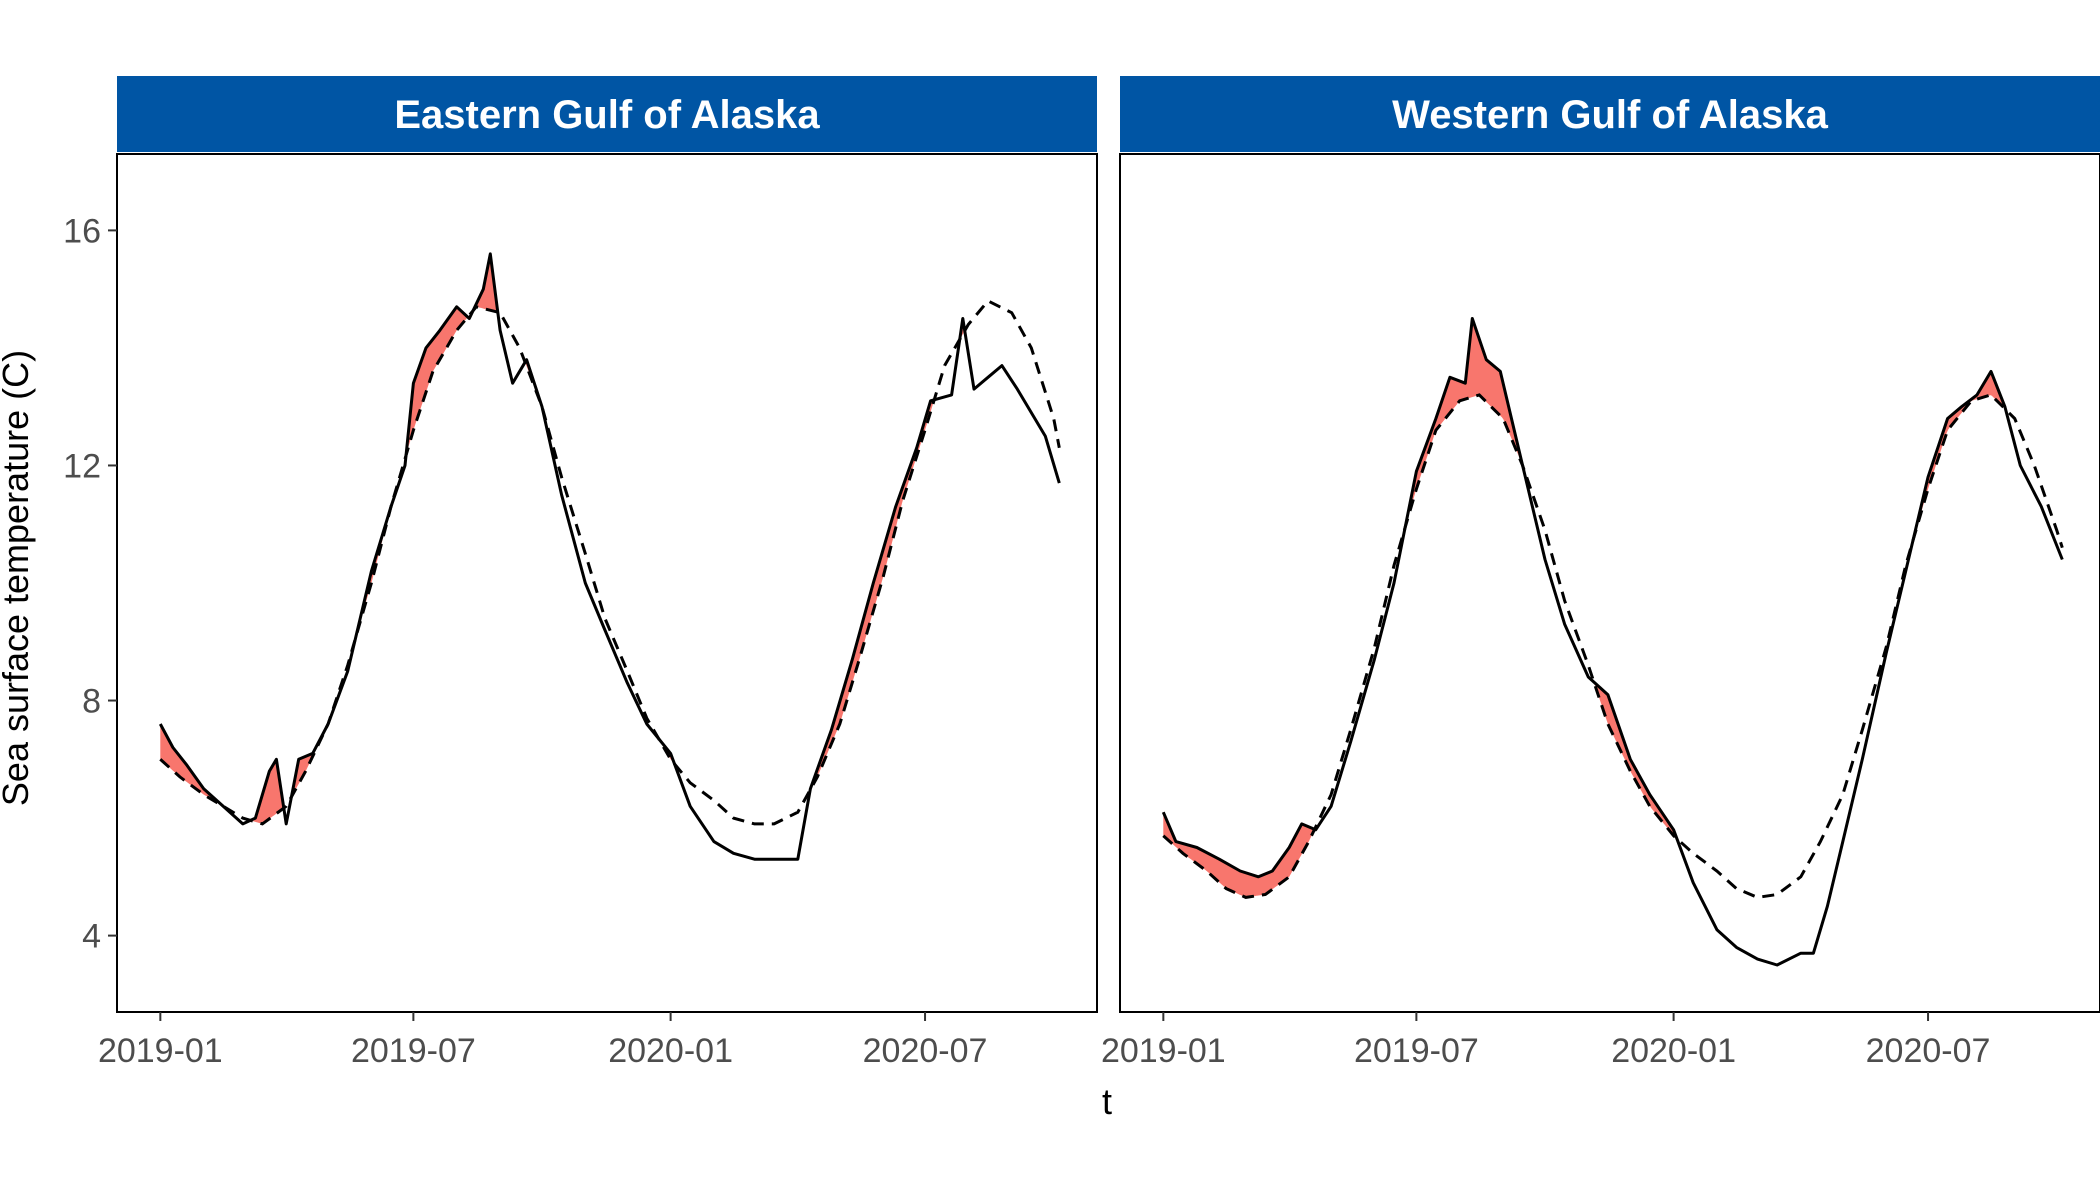 This screenshot has width=2100, height=1200. I want to click on y-axis-title: Sea surface temperature (C), so click(18, 578).